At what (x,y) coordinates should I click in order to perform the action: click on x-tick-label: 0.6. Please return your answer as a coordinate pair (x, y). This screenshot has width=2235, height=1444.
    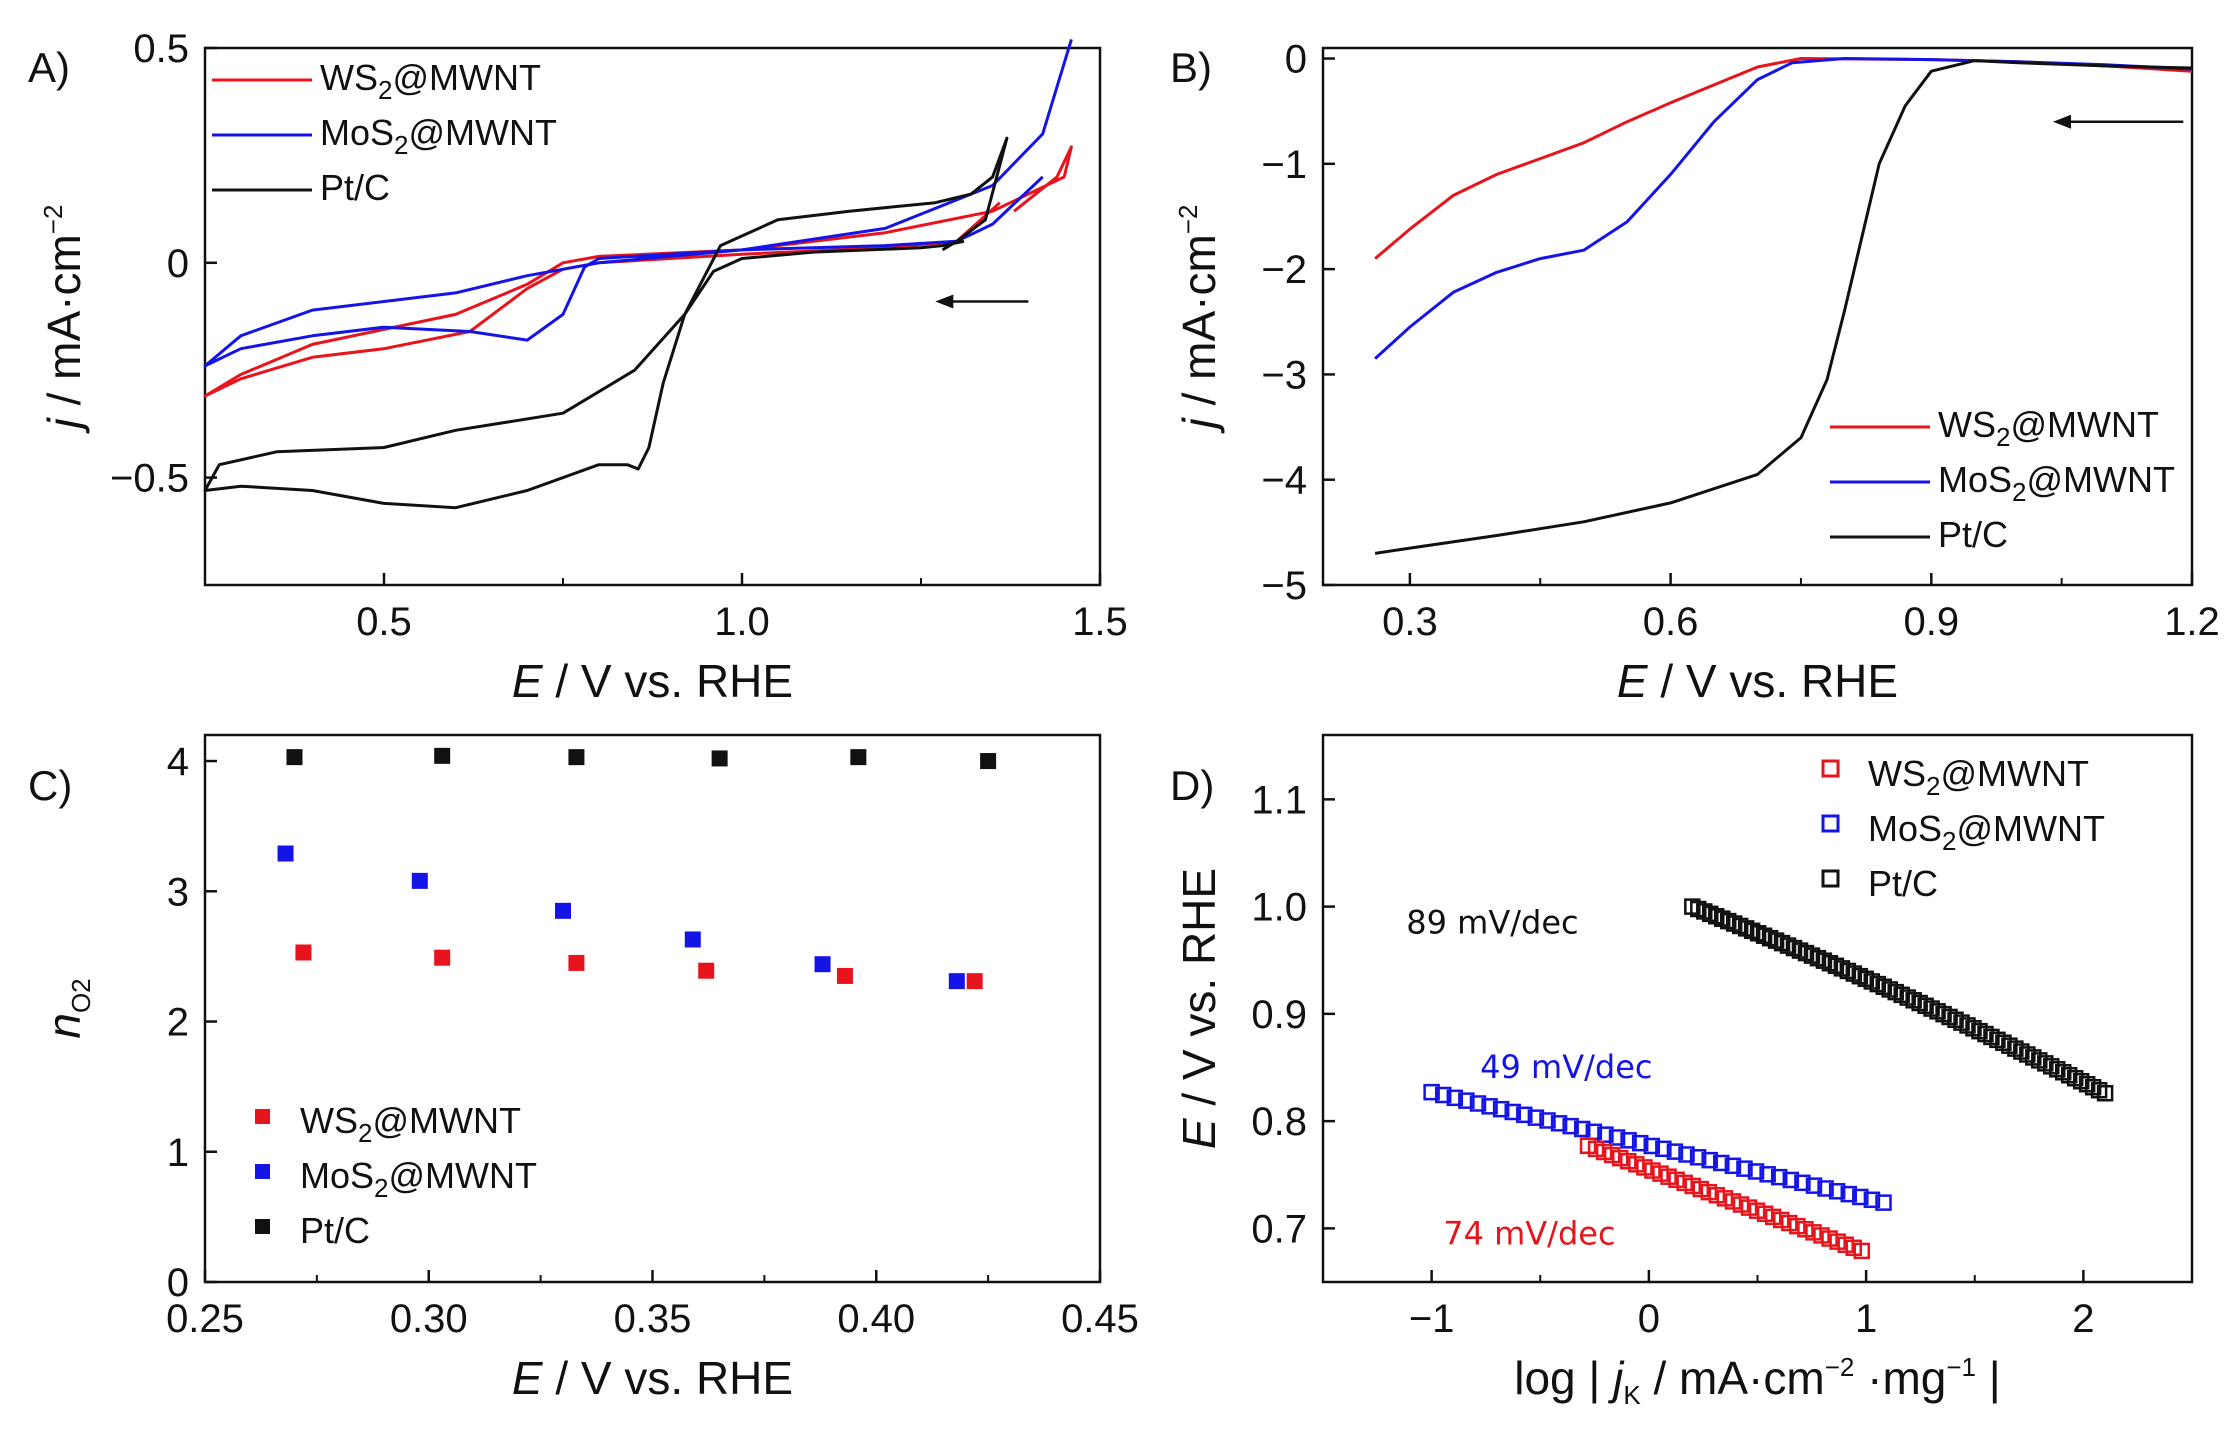
    Looking at the image, I should click on (1671, 622).